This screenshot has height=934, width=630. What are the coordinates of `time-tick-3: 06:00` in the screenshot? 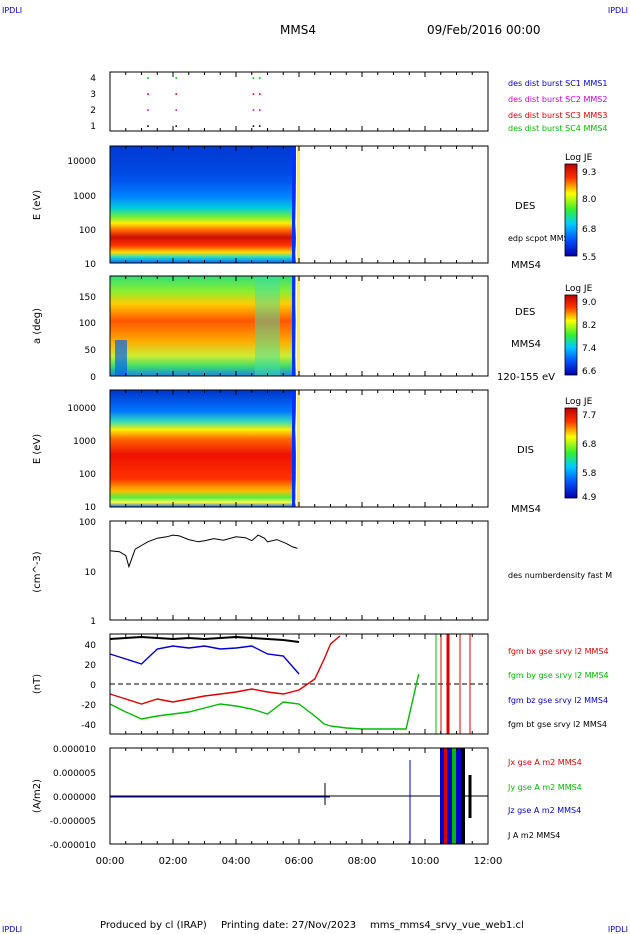 It's located at (299, 861).